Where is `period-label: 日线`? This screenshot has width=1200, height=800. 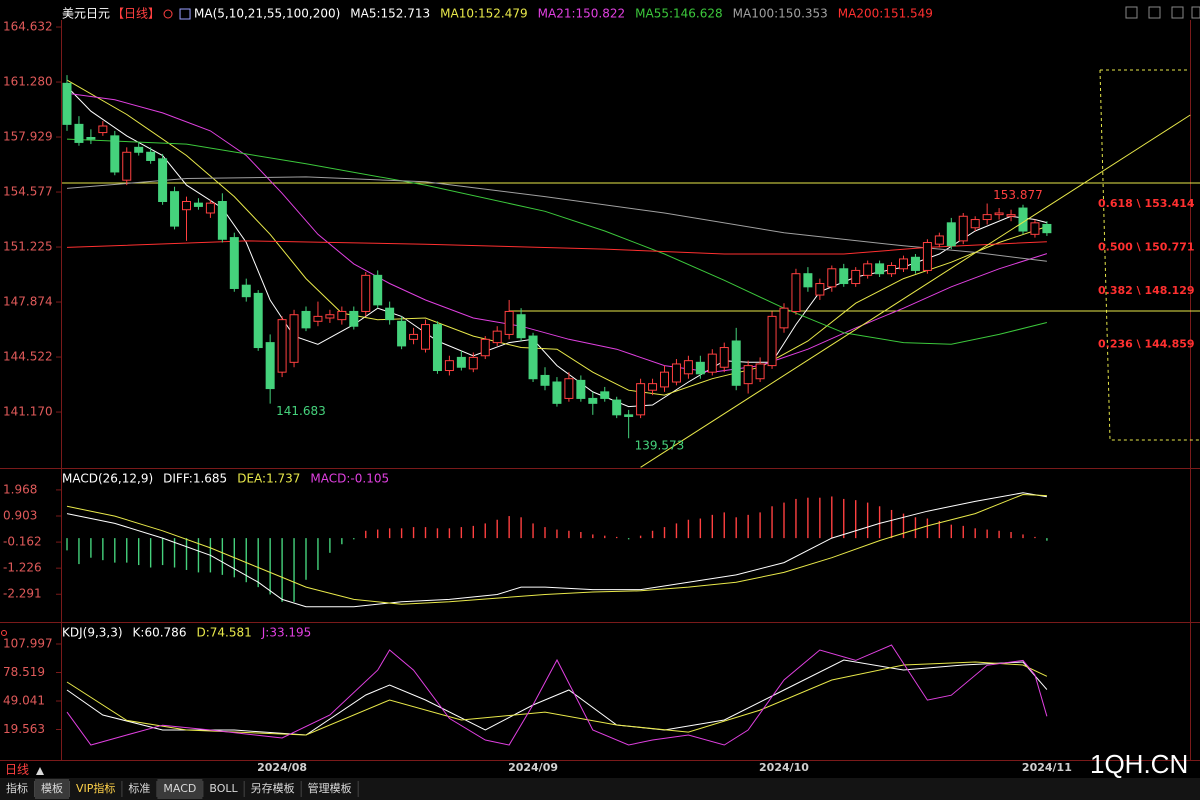
period-label: 日线 is located at coordinates (17, 770).